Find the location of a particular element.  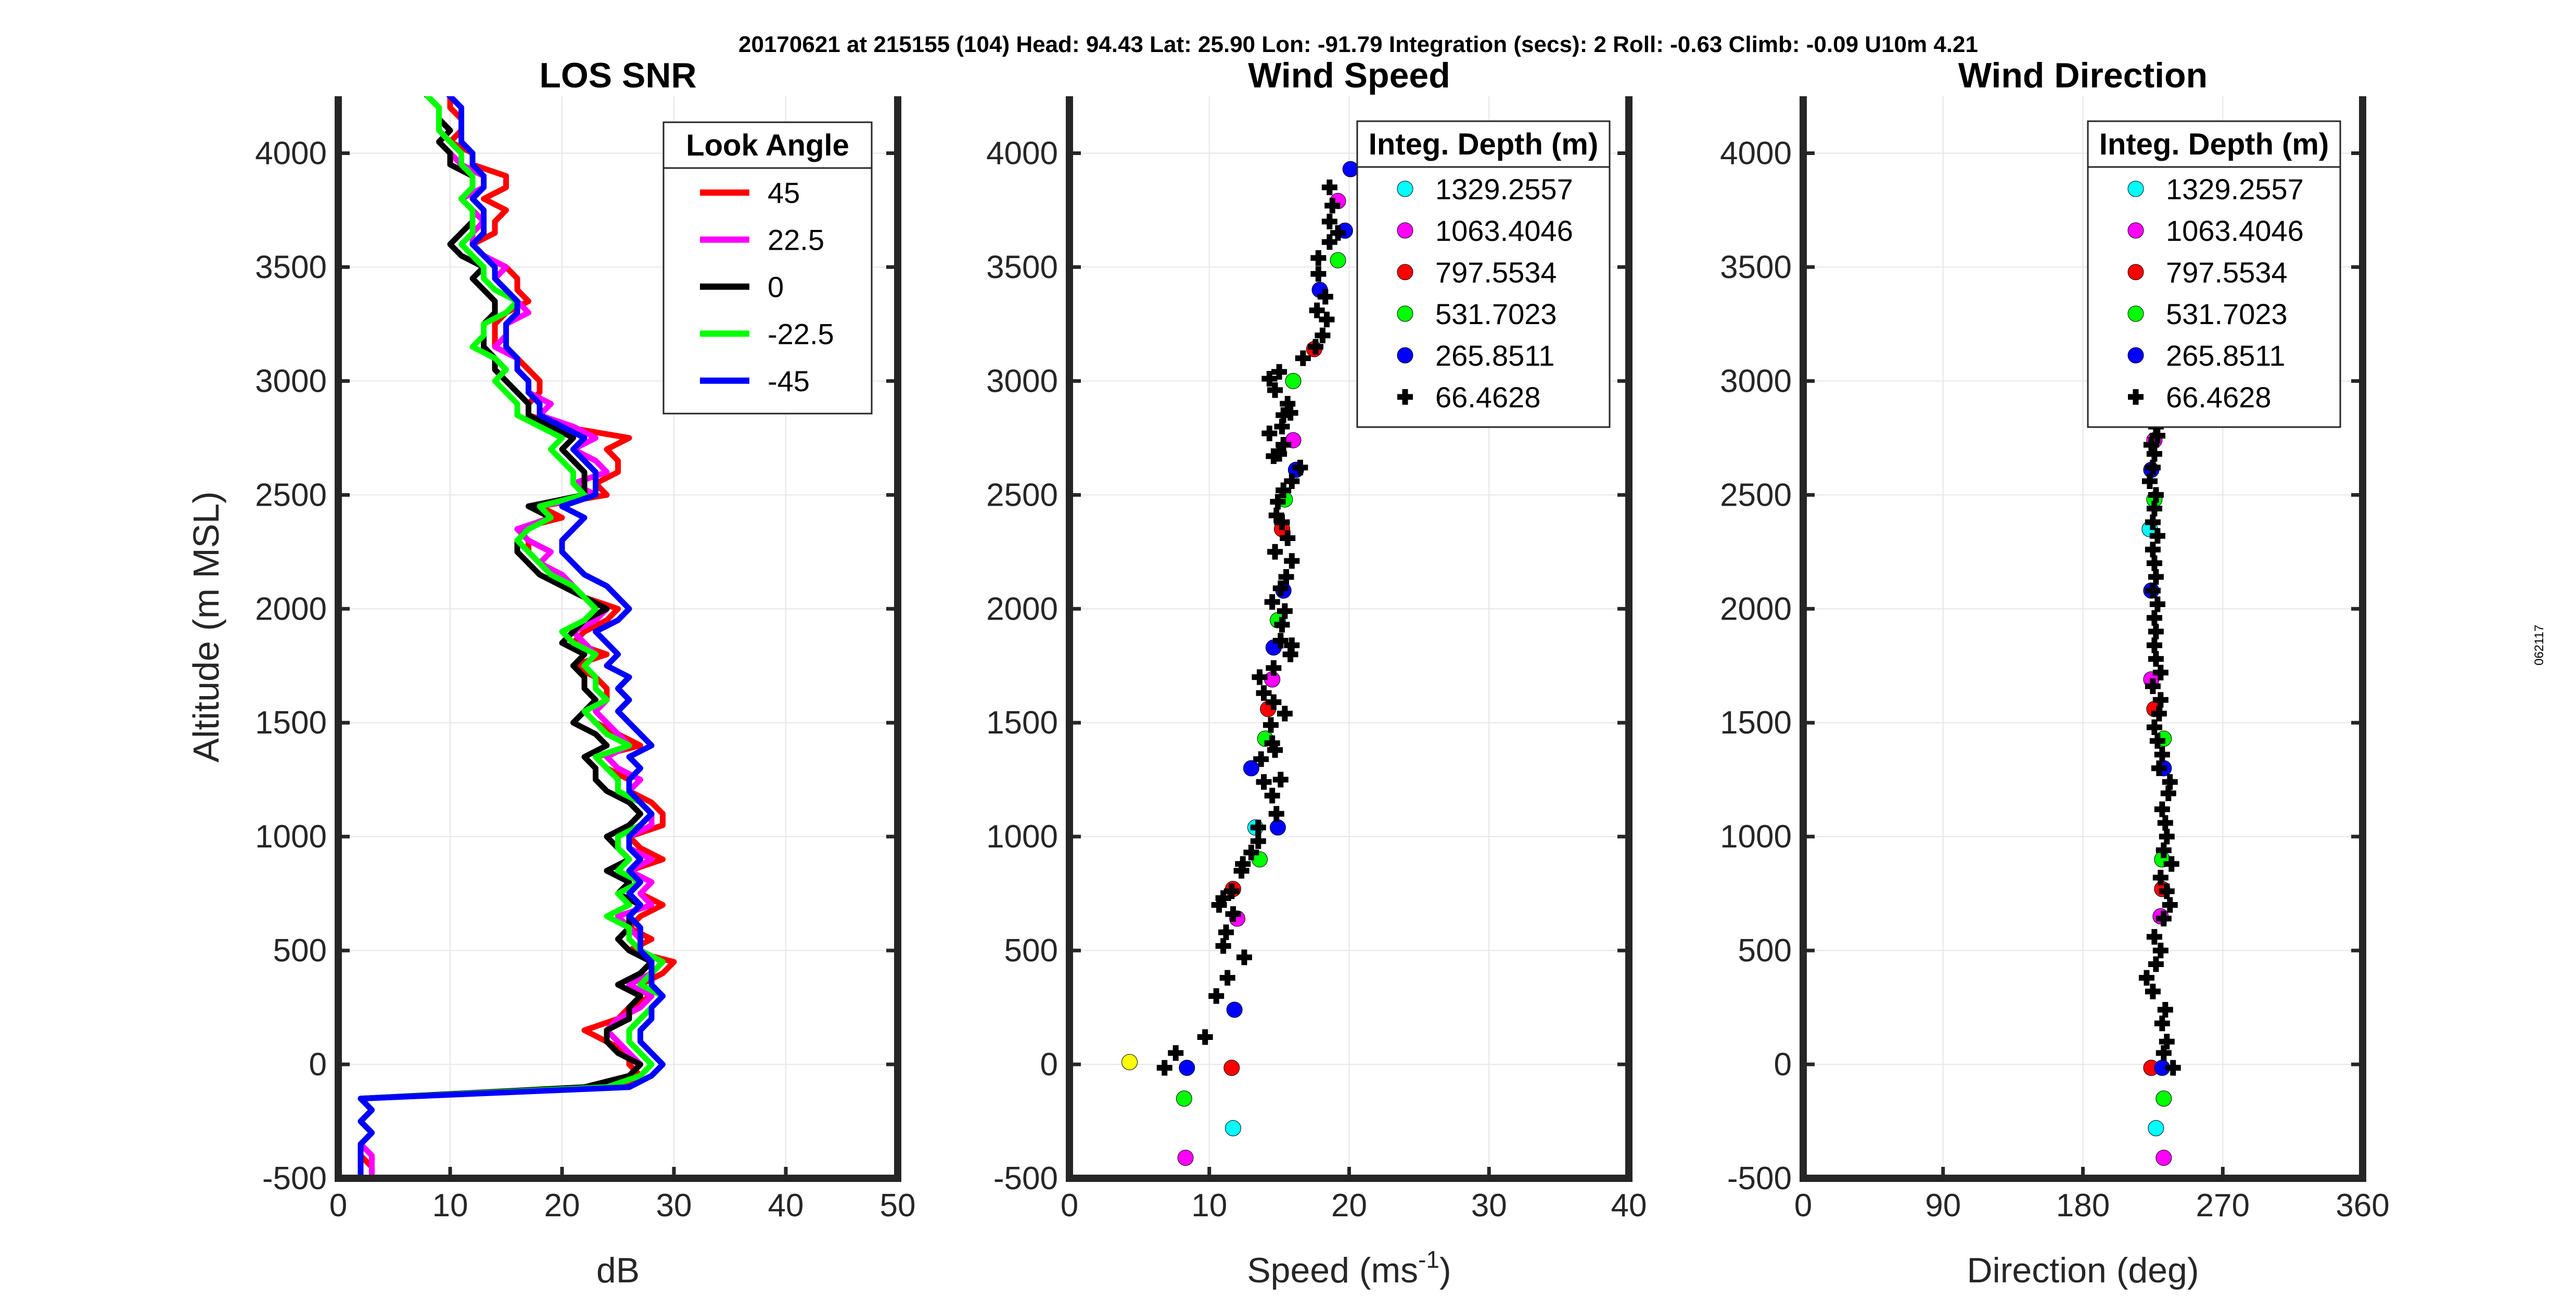

series-1329-2557-point is located at coordinates (1233, 1128).